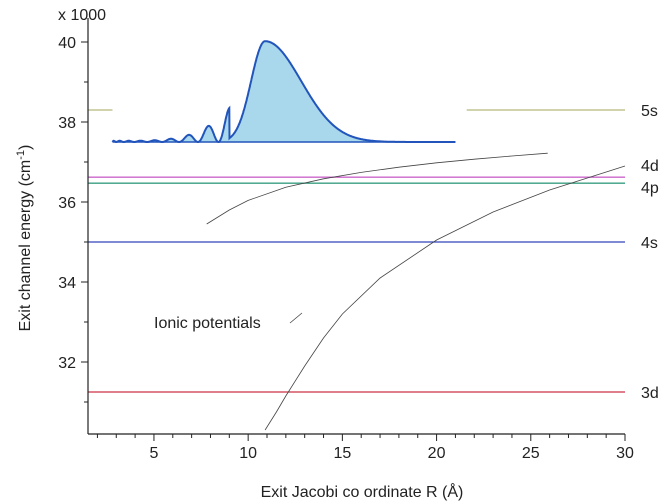 This screenshot has height=502, width=665. I want to click on y-tick-label-40: 40, so click(67, 43).